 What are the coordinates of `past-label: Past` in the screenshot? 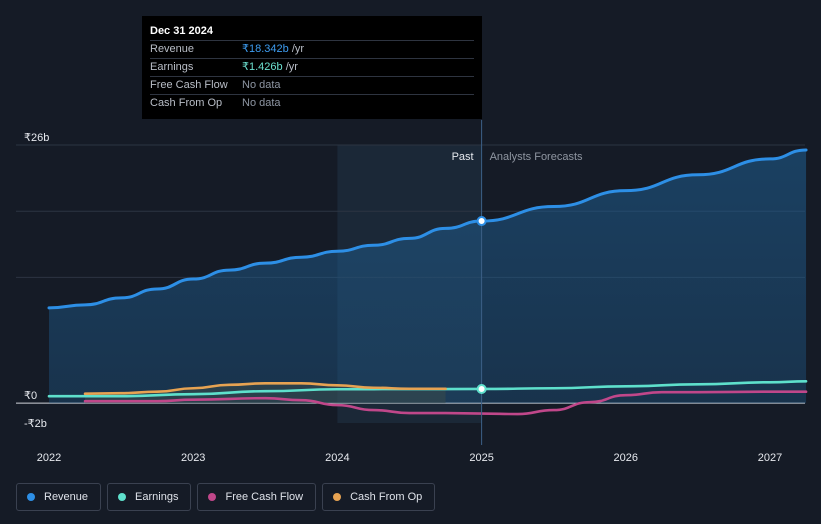 It's located at (463, 157).